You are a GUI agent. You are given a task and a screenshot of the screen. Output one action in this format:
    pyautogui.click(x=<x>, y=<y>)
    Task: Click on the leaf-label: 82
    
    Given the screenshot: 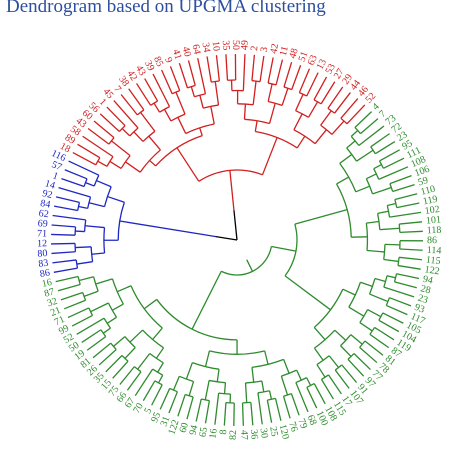 What is the action you would take?
    pyautogui.click(x=233, y=435)
    